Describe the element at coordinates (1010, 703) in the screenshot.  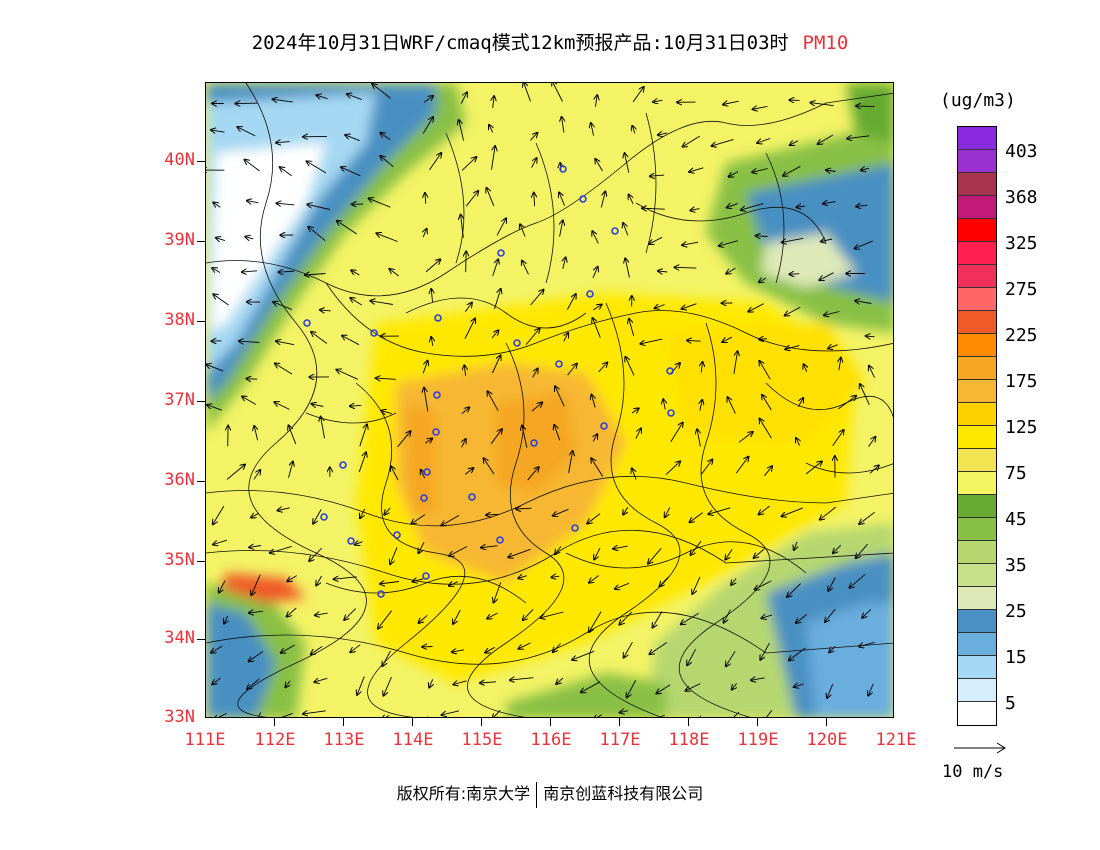
I see `colorbar-label: 5` at that location.